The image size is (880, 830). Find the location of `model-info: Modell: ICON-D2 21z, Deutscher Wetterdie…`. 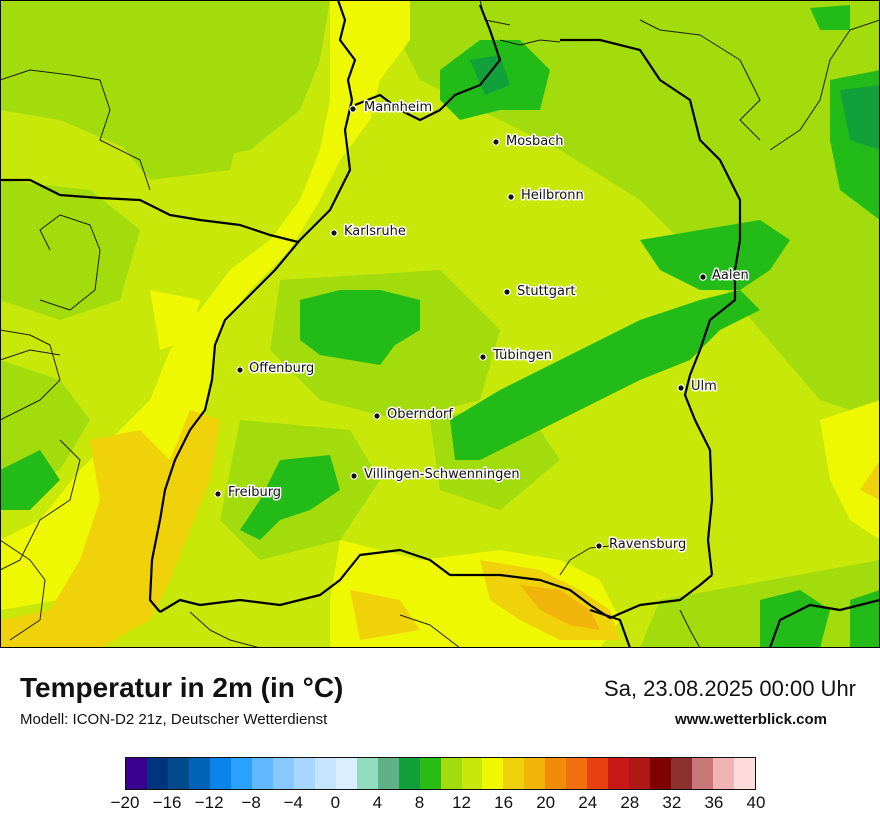

model-info: Modell: ICON-D2 21z, Deutscher Wetterdie… is located at coordinates (174, 719).